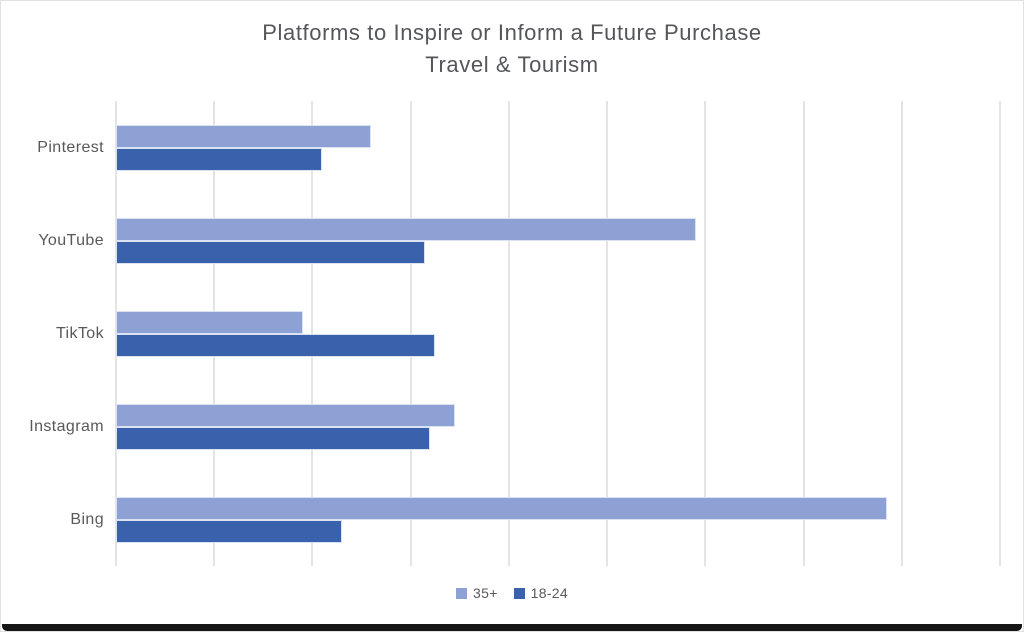 This screenshot has height=632, width=1024. What do you see at coordinates (52, 333) in the screenshot?
I see `category-axis-labels: Pinterest YouTube TikTok Instagram Bing` at bounding box center [52, 333].